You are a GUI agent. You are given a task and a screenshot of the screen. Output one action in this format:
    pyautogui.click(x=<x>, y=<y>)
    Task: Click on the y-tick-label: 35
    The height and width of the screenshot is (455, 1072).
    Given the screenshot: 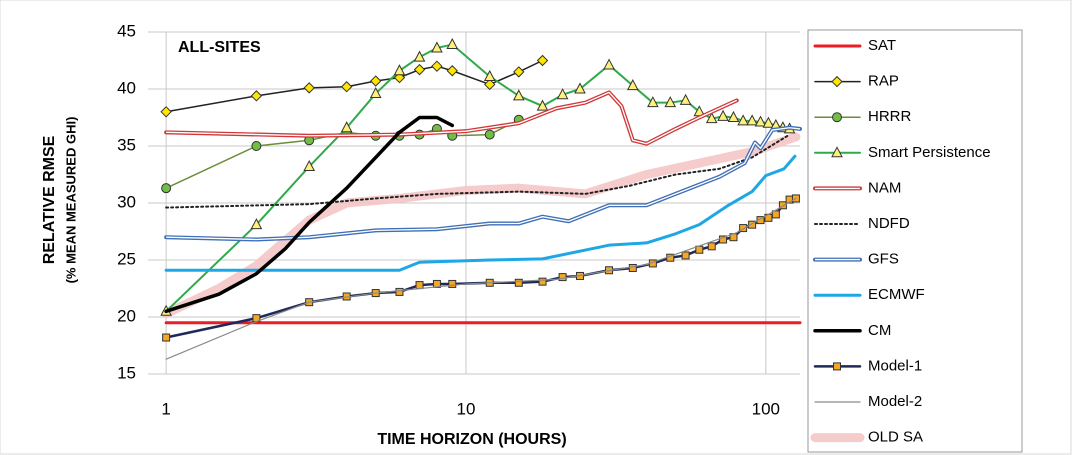 What is the action you would take?
    pyautogui.click(x=126, y=144)
    